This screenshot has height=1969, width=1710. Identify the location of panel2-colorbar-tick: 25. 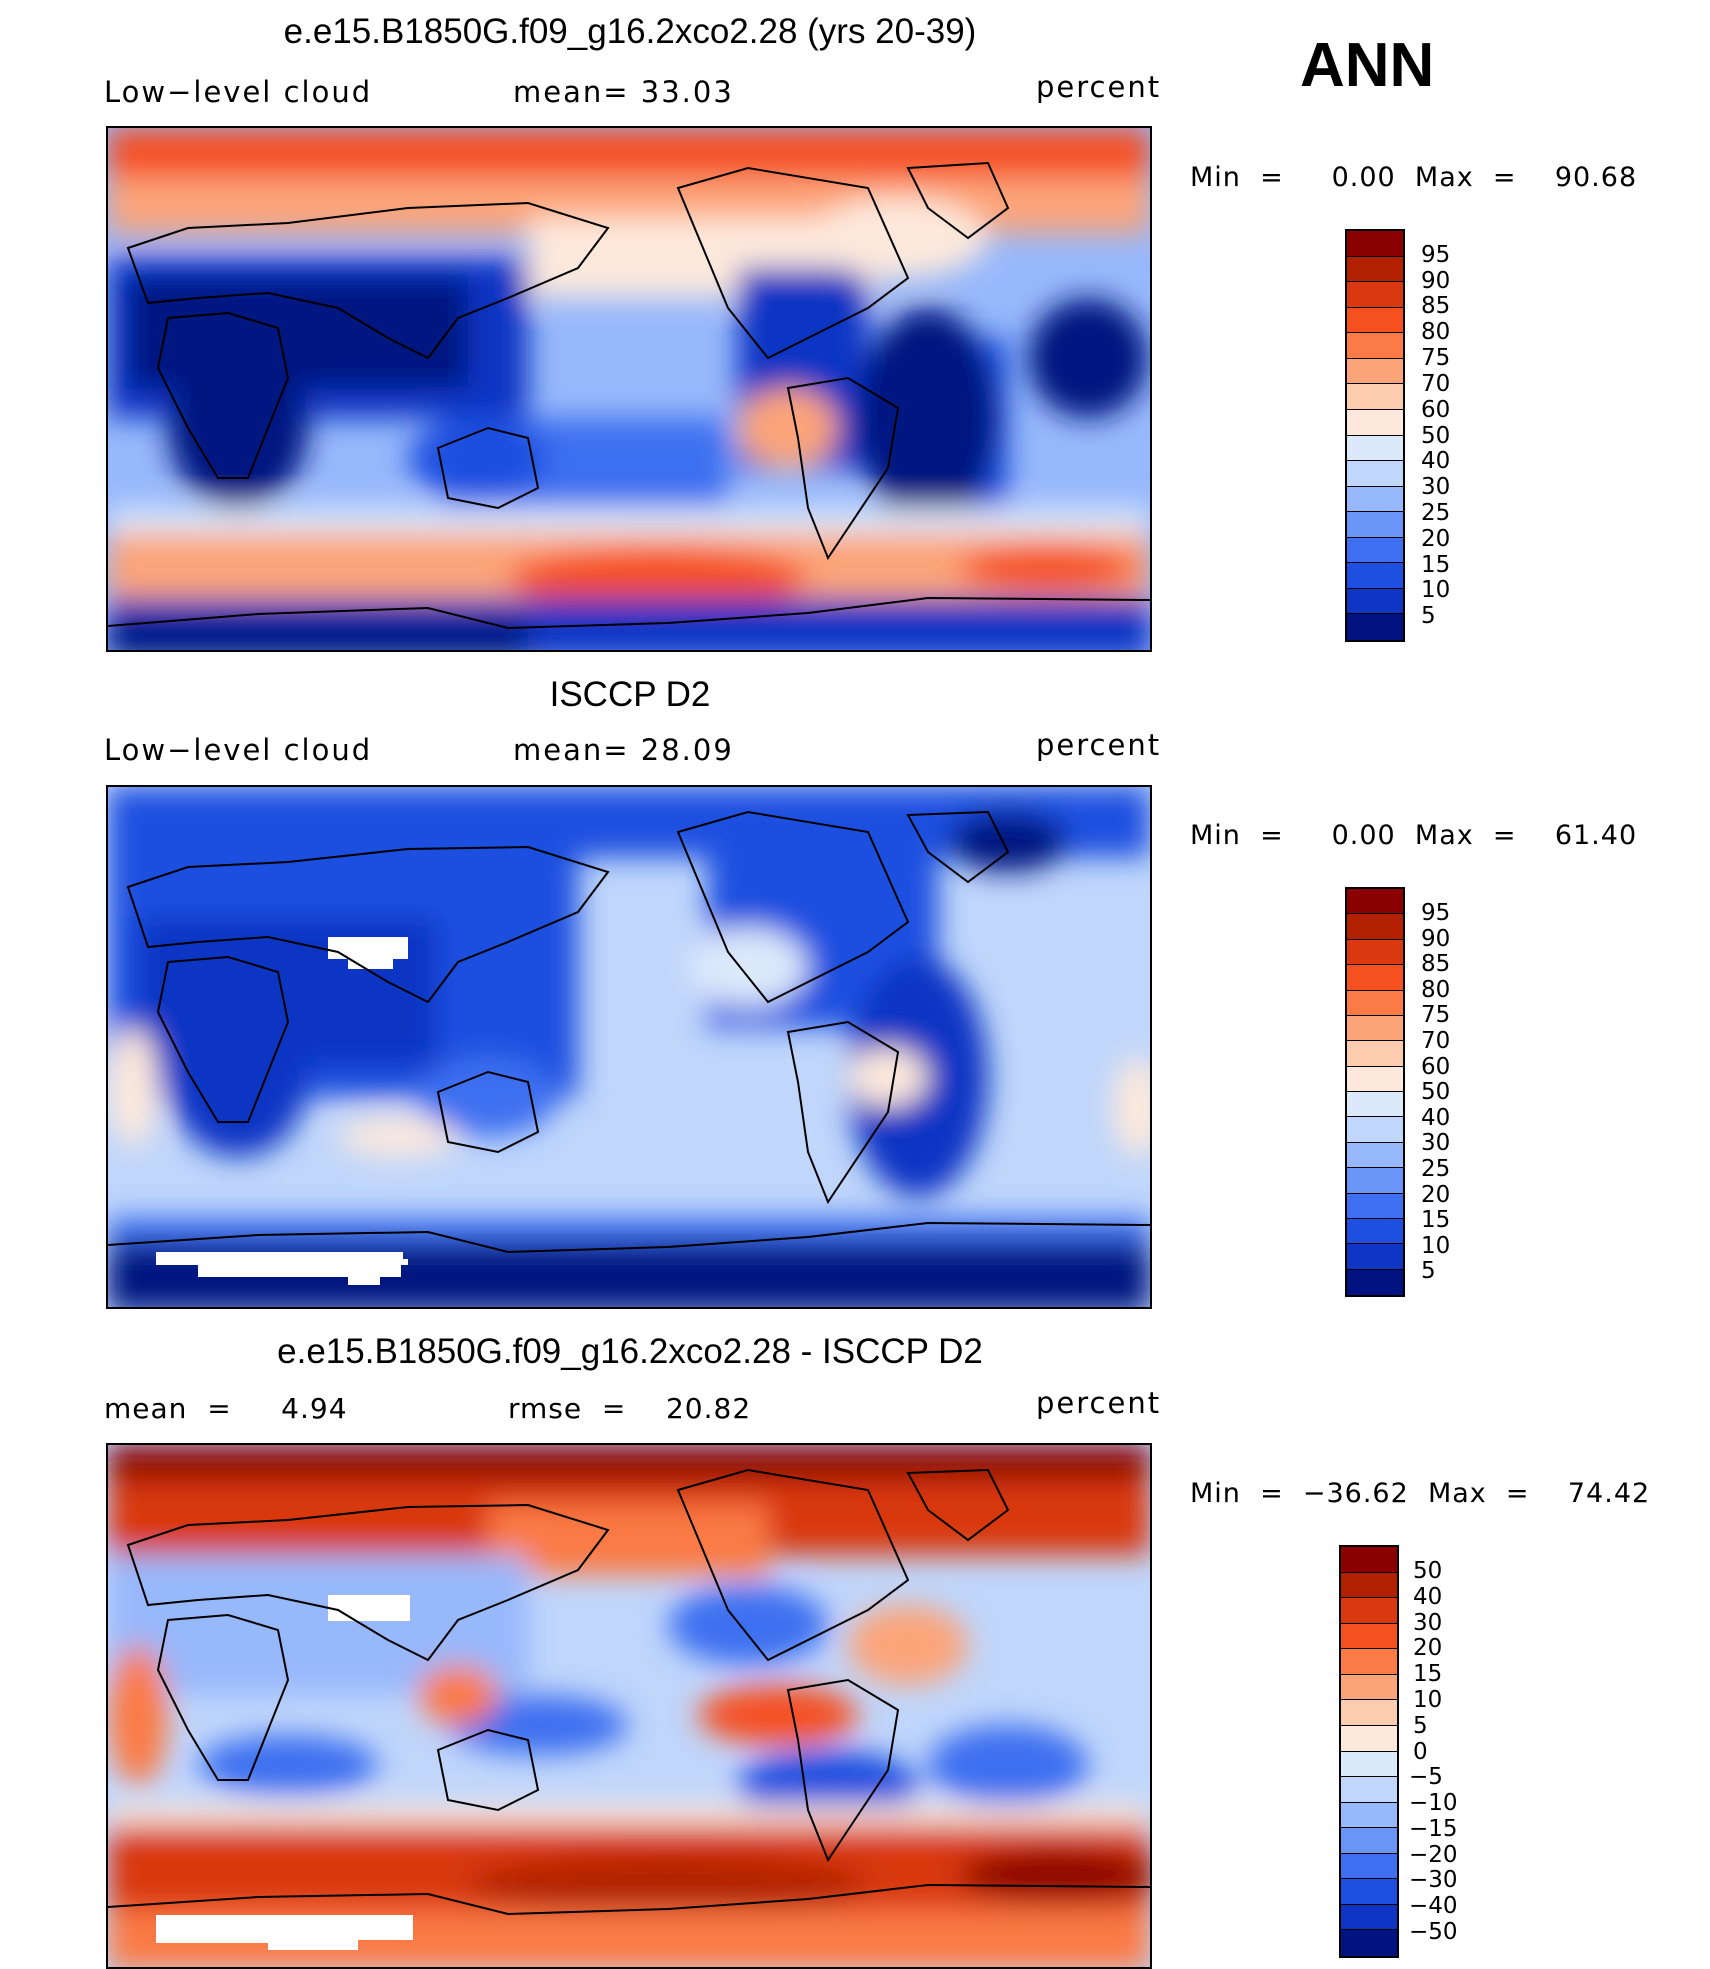
(1436, 1169).